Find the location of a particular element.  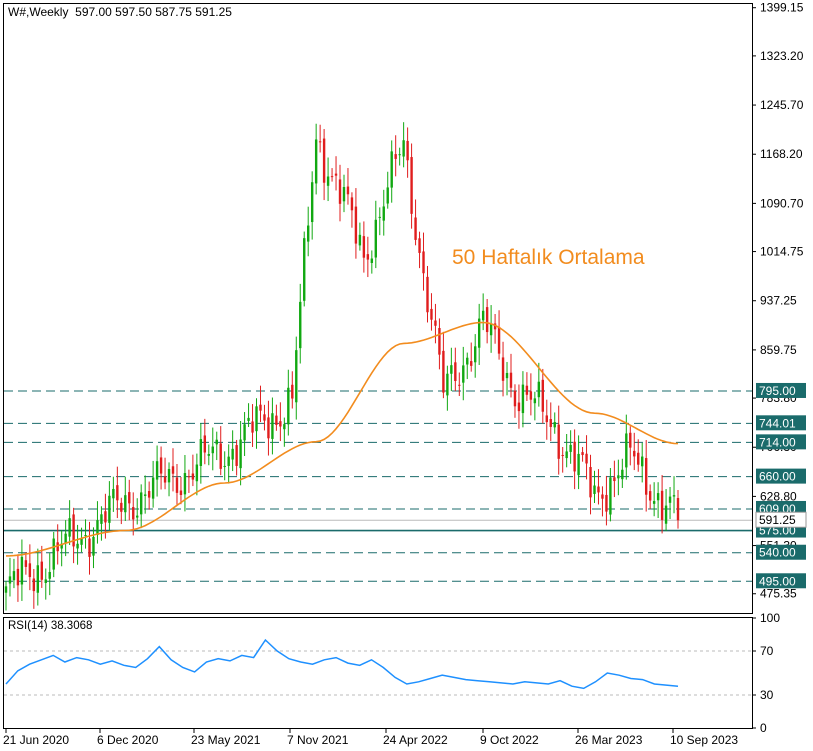

time-tick-label: 24 Apr 2022 is located at coordinates (415, 740).